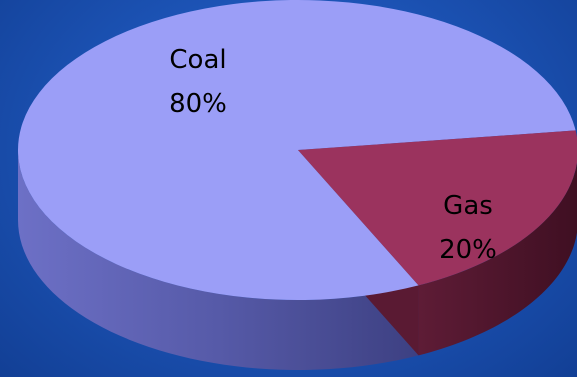 The width and height of the screenshot is (577, 377). What do you see at coordinates (497, 259) in the screenshot?
I see `slice-side-gas` at bounding box center [497, 259].